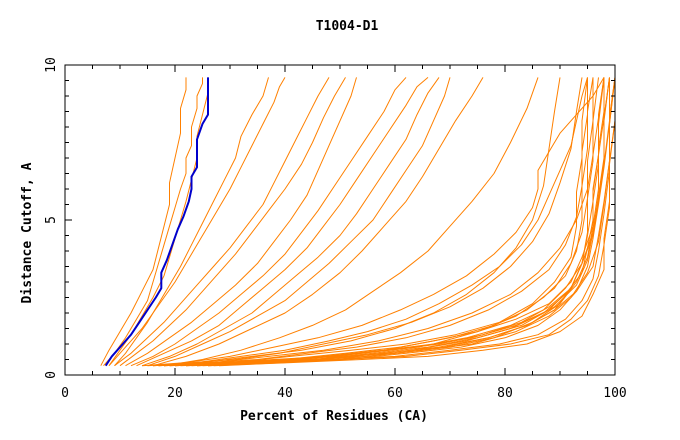 Image resolution: width=680 pixels, height=440 pixels. What do you see at coordinates (27, 232) in the screenshot?
I see `y-axis-label: Distance Cutoff, A` at bounding box center [27, 232].